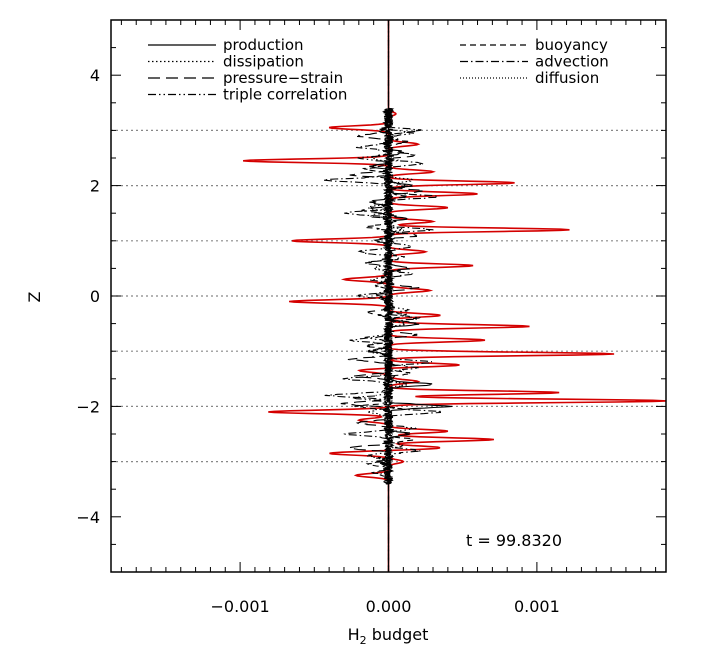  I want to click on x-tick-label: 0.001, so click(537, 606).